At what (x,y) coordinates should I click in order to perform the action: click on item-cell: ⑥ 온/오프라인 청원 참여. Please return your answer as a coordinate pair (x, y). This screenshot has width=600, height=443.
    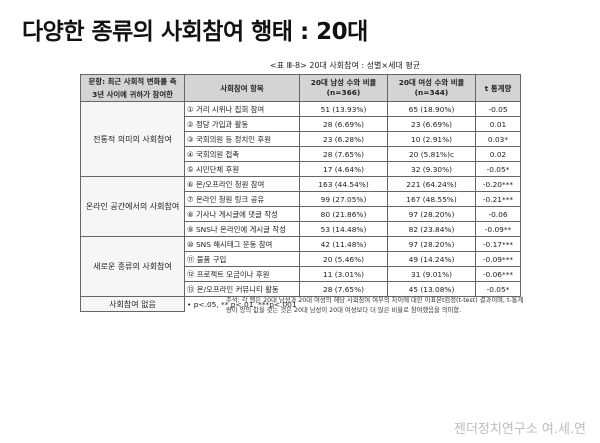
    Looking at the image, I should click on (242, 184).